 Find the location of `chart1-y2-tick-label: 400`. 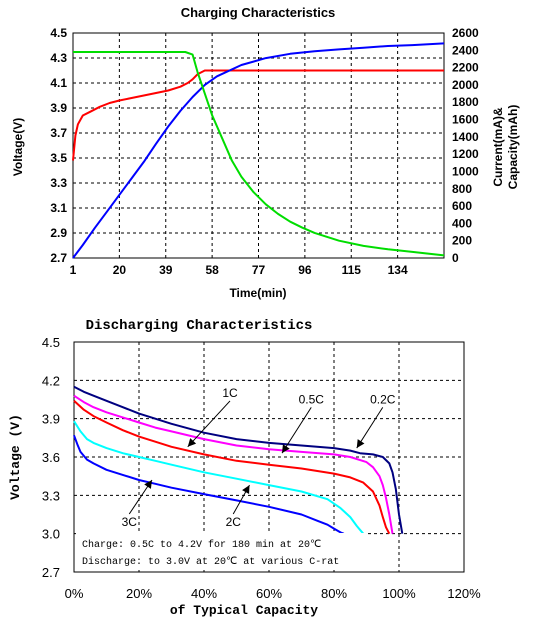

chart1-y2-tick-label: 400 is located at coordinates (462, 223).